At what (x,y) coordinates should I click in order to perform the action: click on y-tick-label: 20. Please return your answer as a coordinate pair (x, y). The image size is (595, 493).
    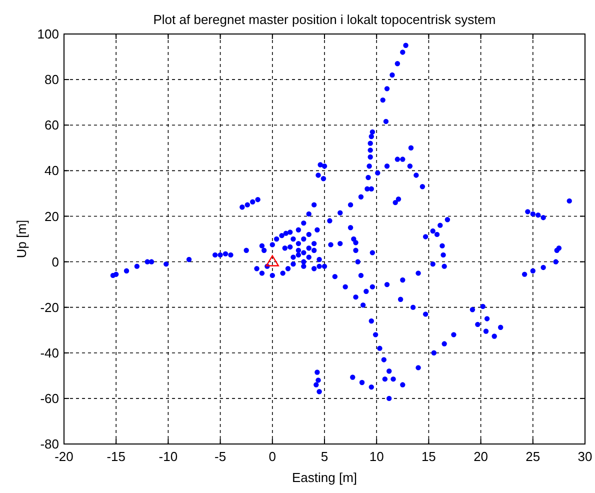
    Looking at the image, I should click on (51, 216).